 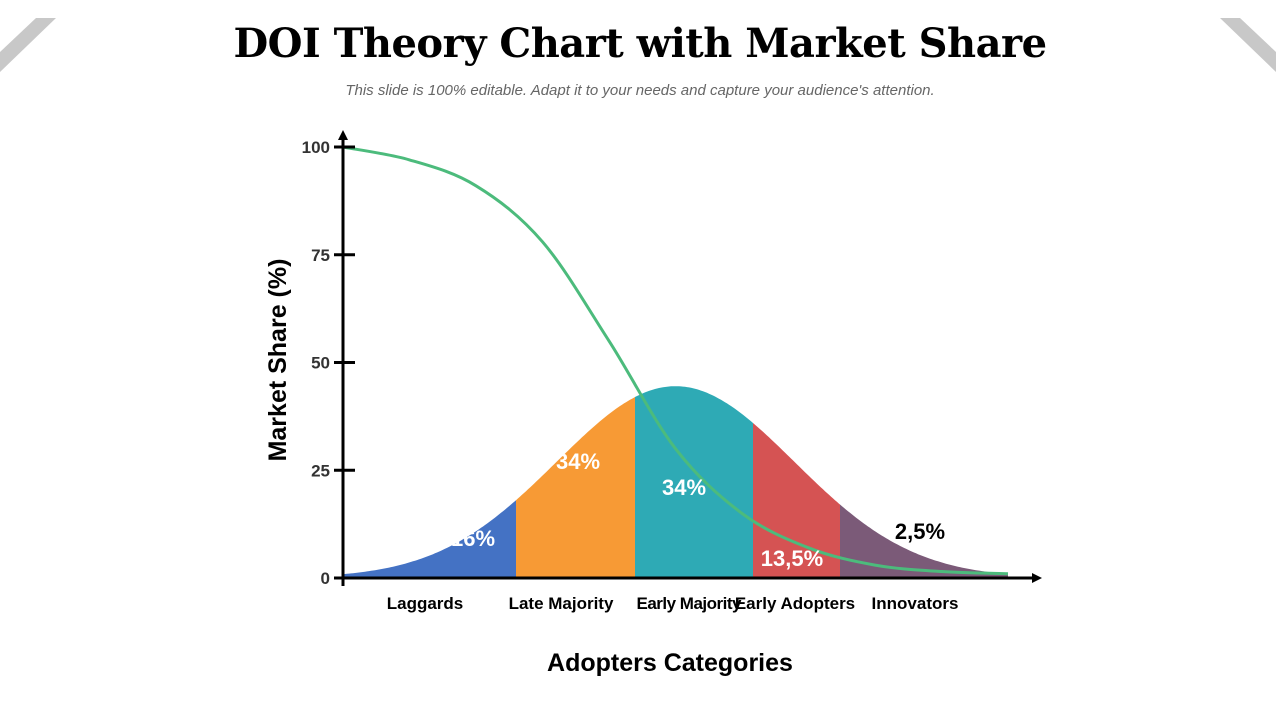 I want to click on x-axis-title: Adopters Categories, so click(x=670, y=663).